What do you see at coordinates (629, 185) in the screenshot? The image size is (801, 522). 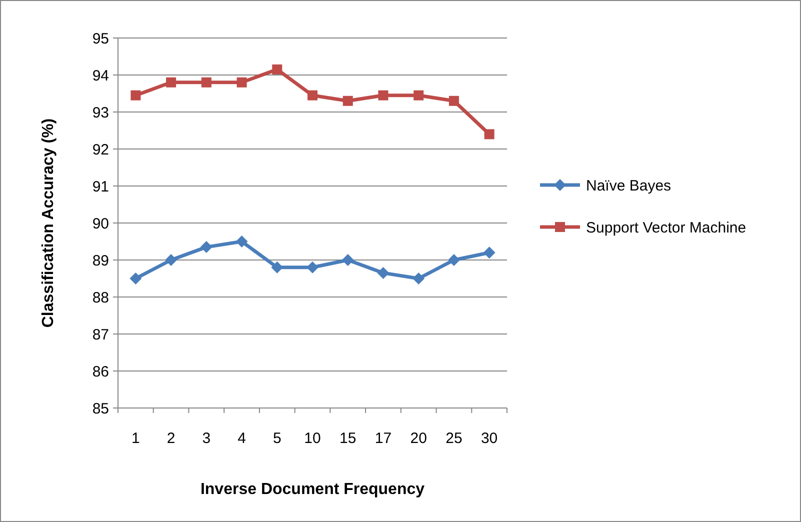 I see `legend-label: Naïve Bayes` at bounding box center [629, 185].